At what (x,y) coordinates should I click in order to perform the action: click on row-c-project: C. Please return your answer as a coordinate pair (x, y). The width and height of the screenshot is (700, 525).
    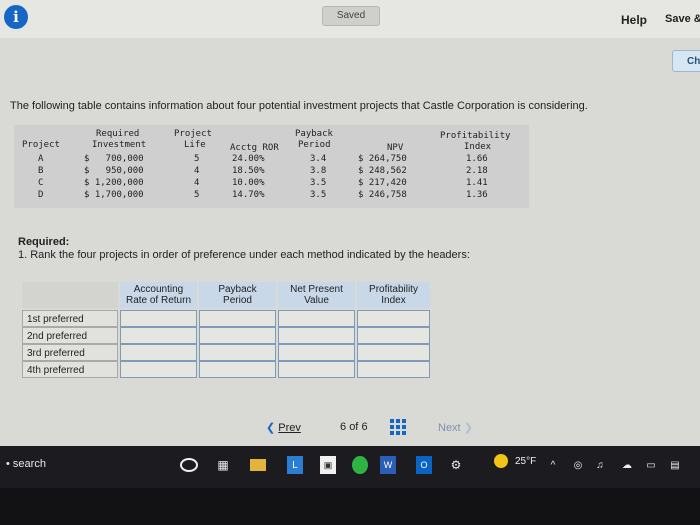
    Looking at the image, I should click on (41, 183).